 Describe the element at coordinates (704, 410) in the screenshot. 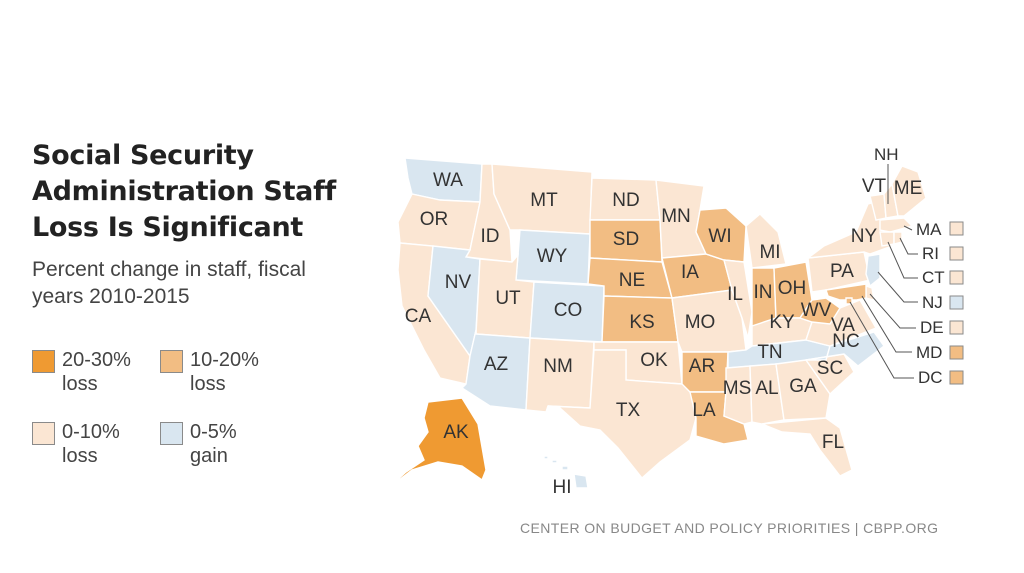

I see `state-label-la: LA` at that location.